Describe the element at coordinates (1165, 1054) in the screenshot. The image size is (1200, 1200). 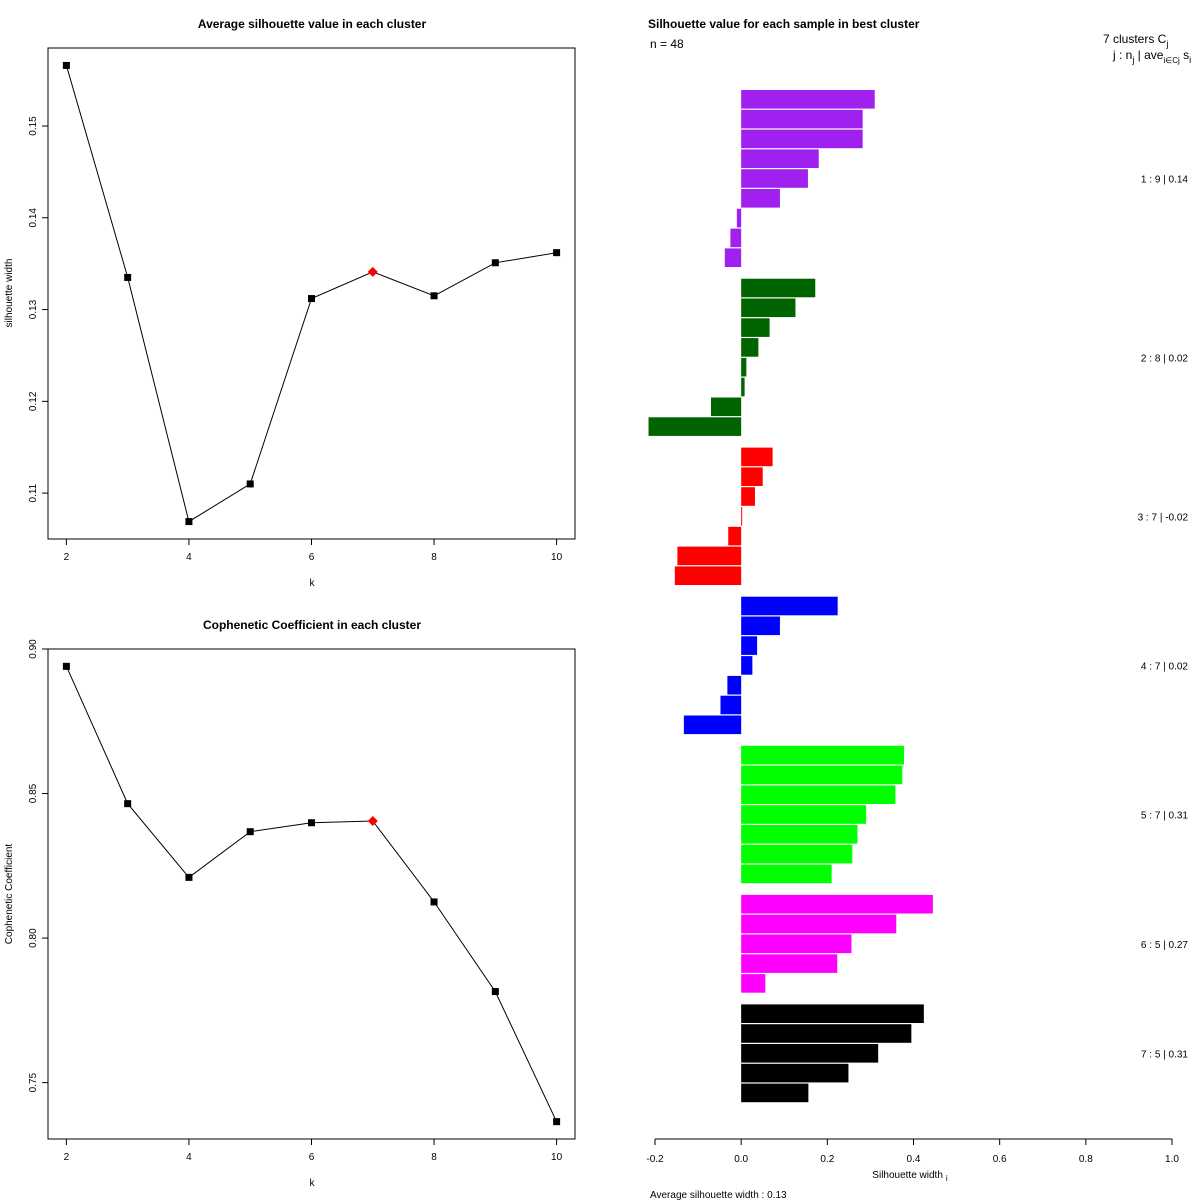
I see `cluster-legend-label: 7 : 5 | 0.31` at that location.